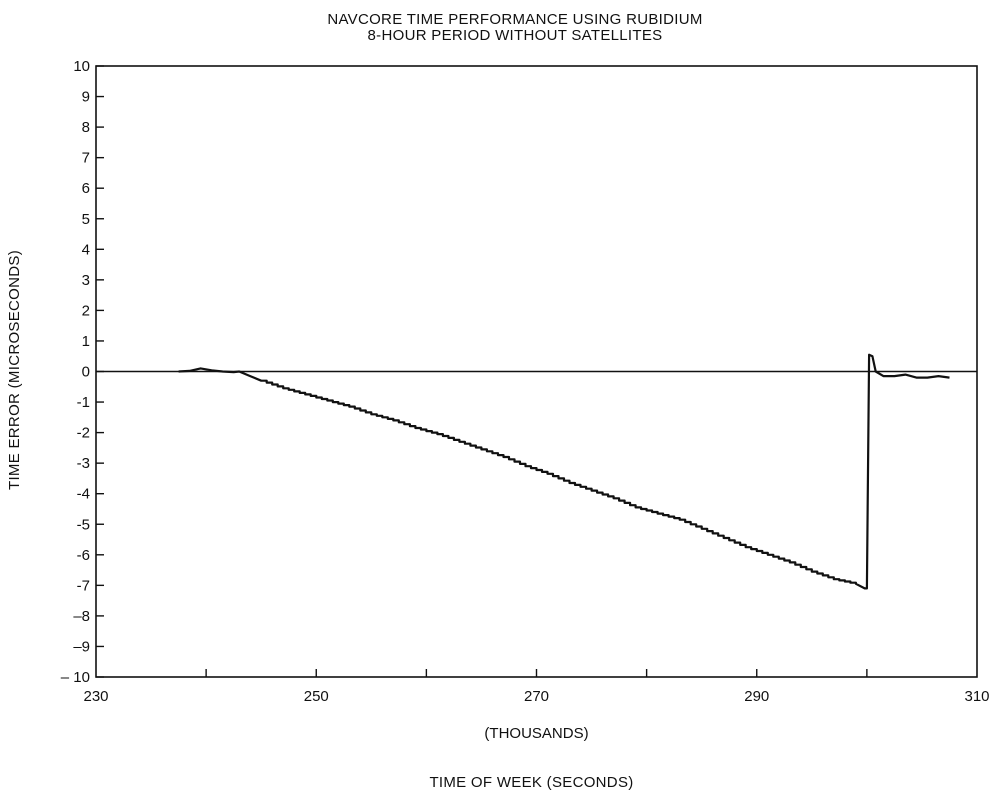 Image resolution: width=995 pixels, height=796 pixels. Describe the element at coordinates (86, 188) in the screenshot. I see `y-tick-label: 6` at that location.